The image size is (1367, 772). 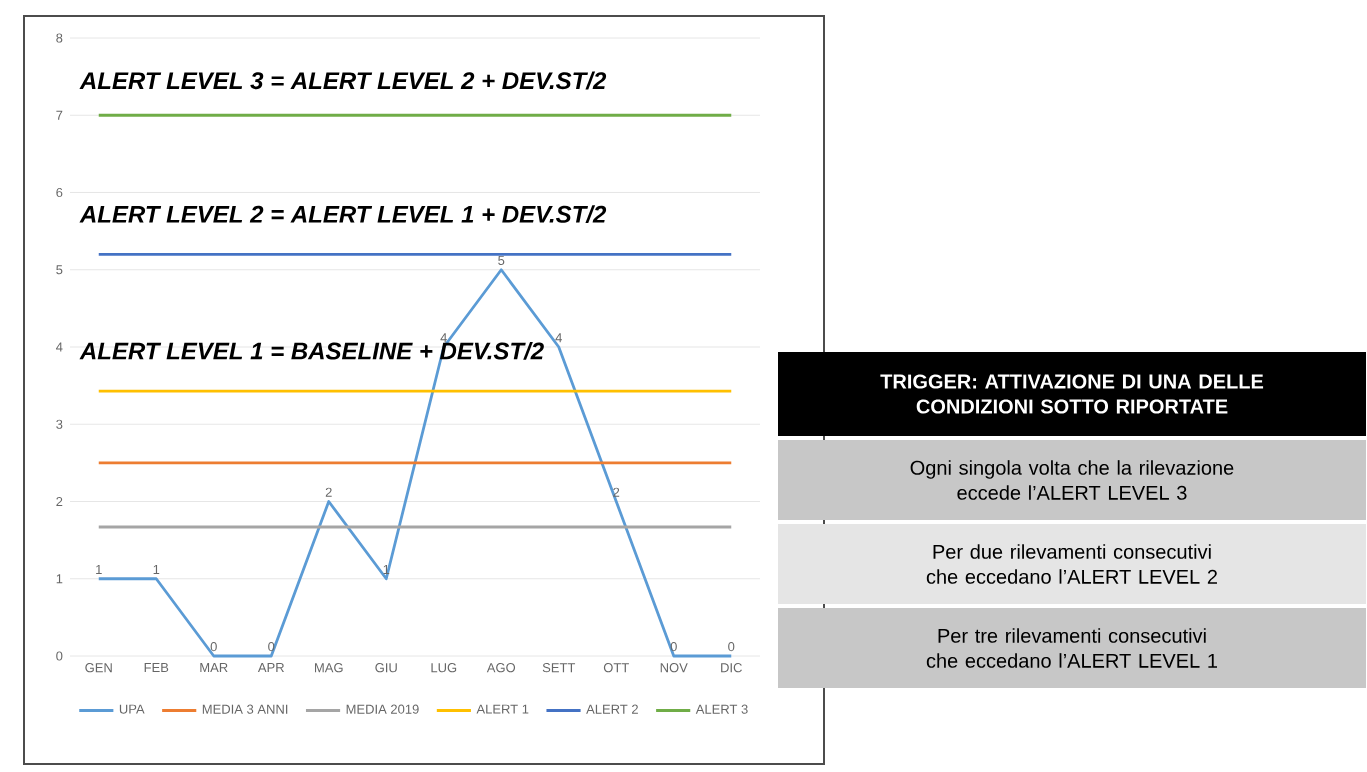 What do you see at coordinates (731, 668) in the screenshot?
I see `x-tick-label: DIC` at bounding box center [731, 668].